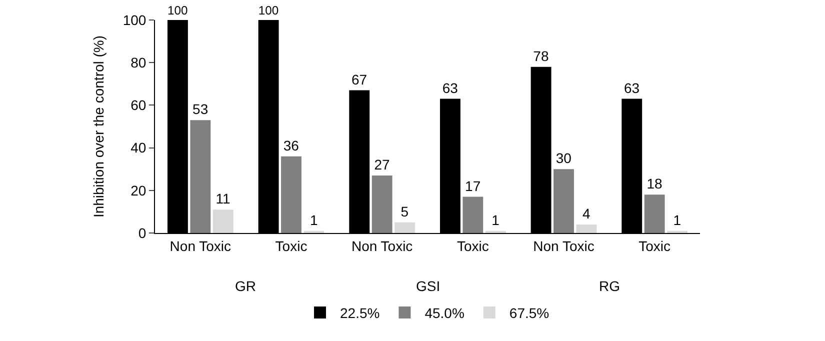 This screenshot has height=341, width=825. Describe the element at coordinates (404, 211) in the screenshot. I see `data-label: 5` at that location.